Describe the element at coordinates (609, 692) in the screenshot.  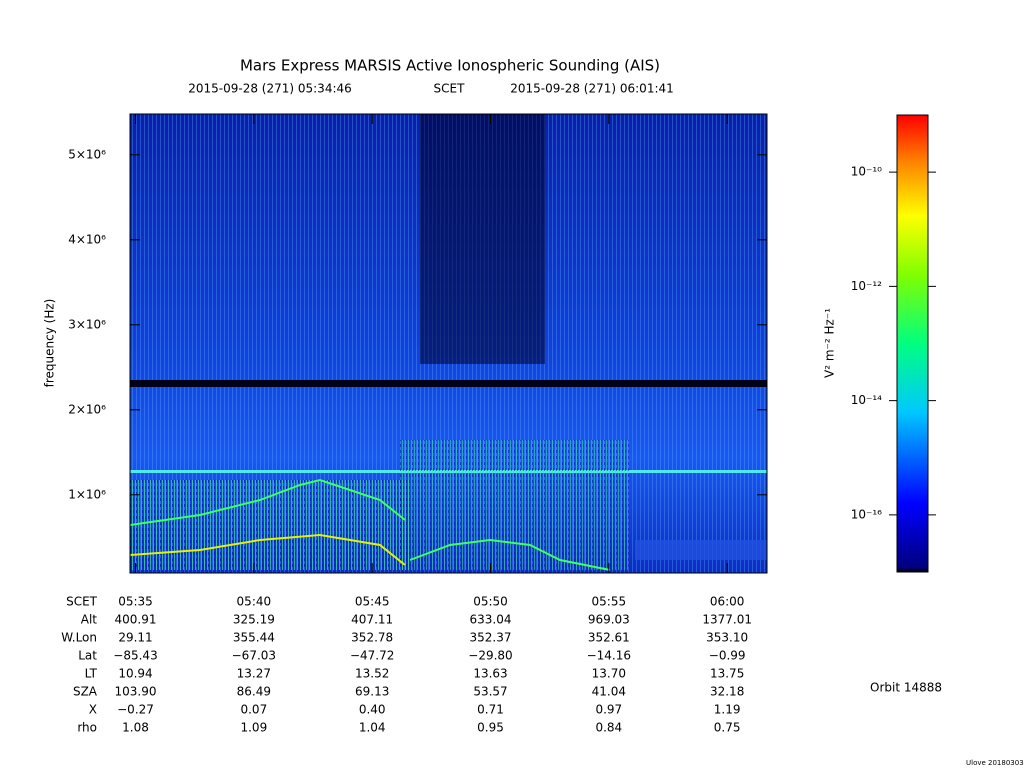
I see `ephemeris-value: 41.04` at that location.